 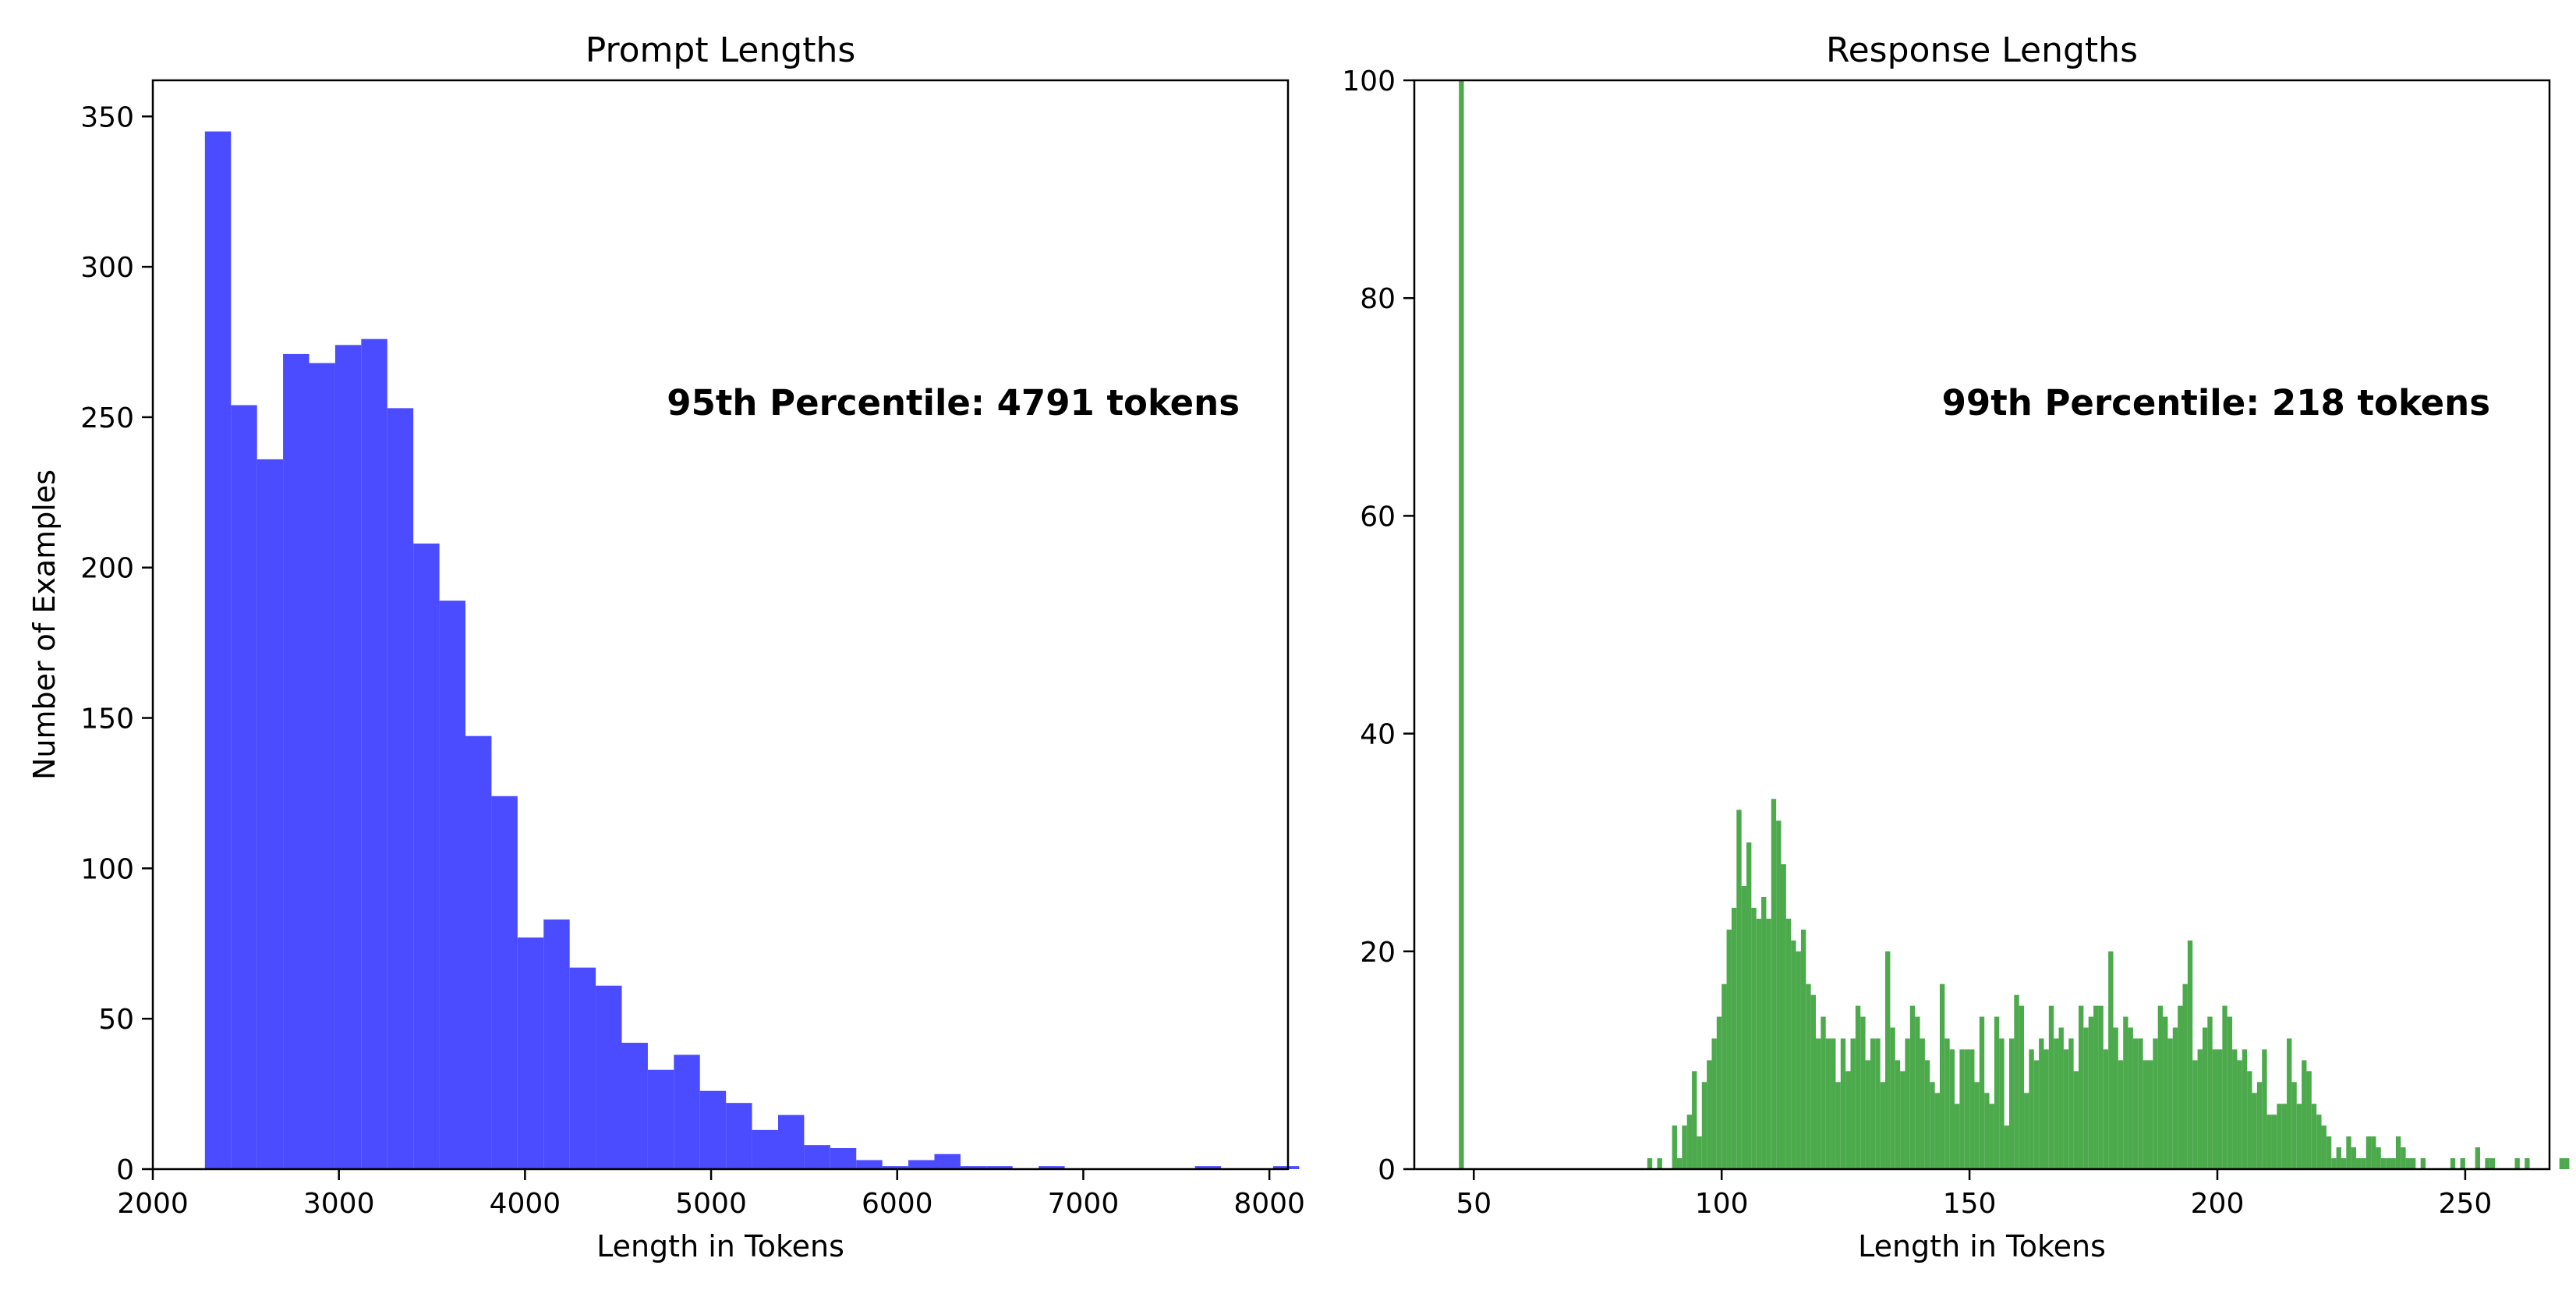 What do you see at coordinates (1378, 299) in the screenshot?
I see `y-tick-label: 80` at bounding box center [1378, 299].